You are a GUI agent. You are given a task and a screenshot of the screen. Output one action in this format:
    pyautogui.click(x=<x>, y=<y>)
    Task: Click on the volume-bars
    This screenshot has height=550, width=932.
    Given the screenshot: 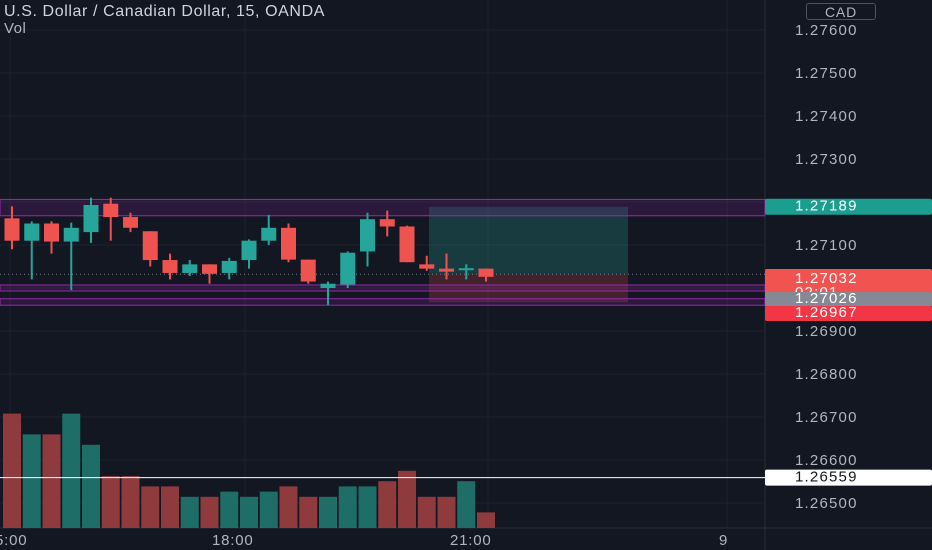 What is the action you would take?
    pyautogui.click(x=249, y=470)
    